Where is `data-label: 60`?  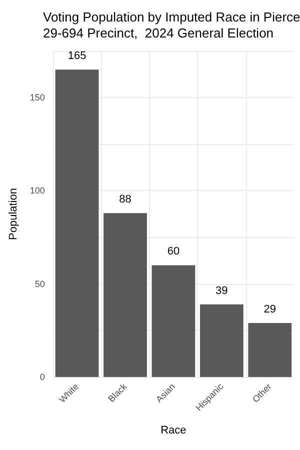
data-label: 60 is located at coordinates (173, 252).